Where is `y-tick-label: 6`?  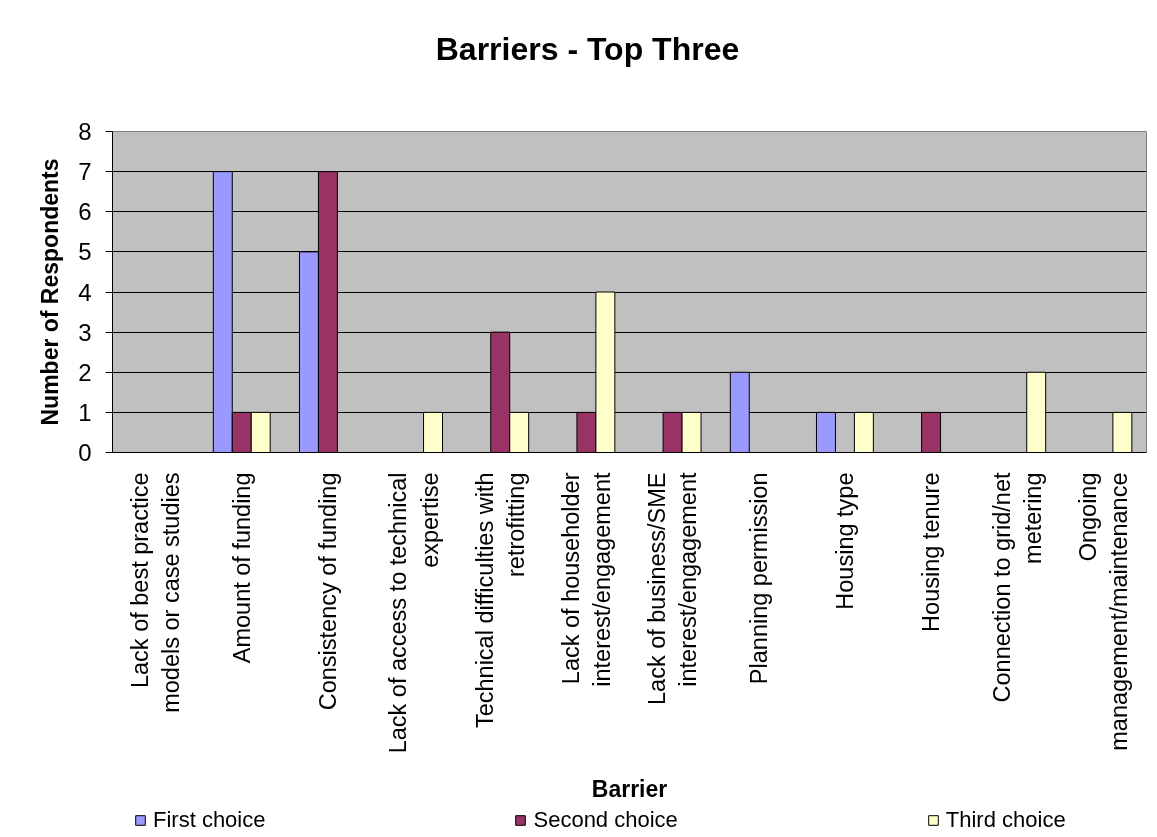
y-tick-label: 6 is located at coordinates (85, 212).